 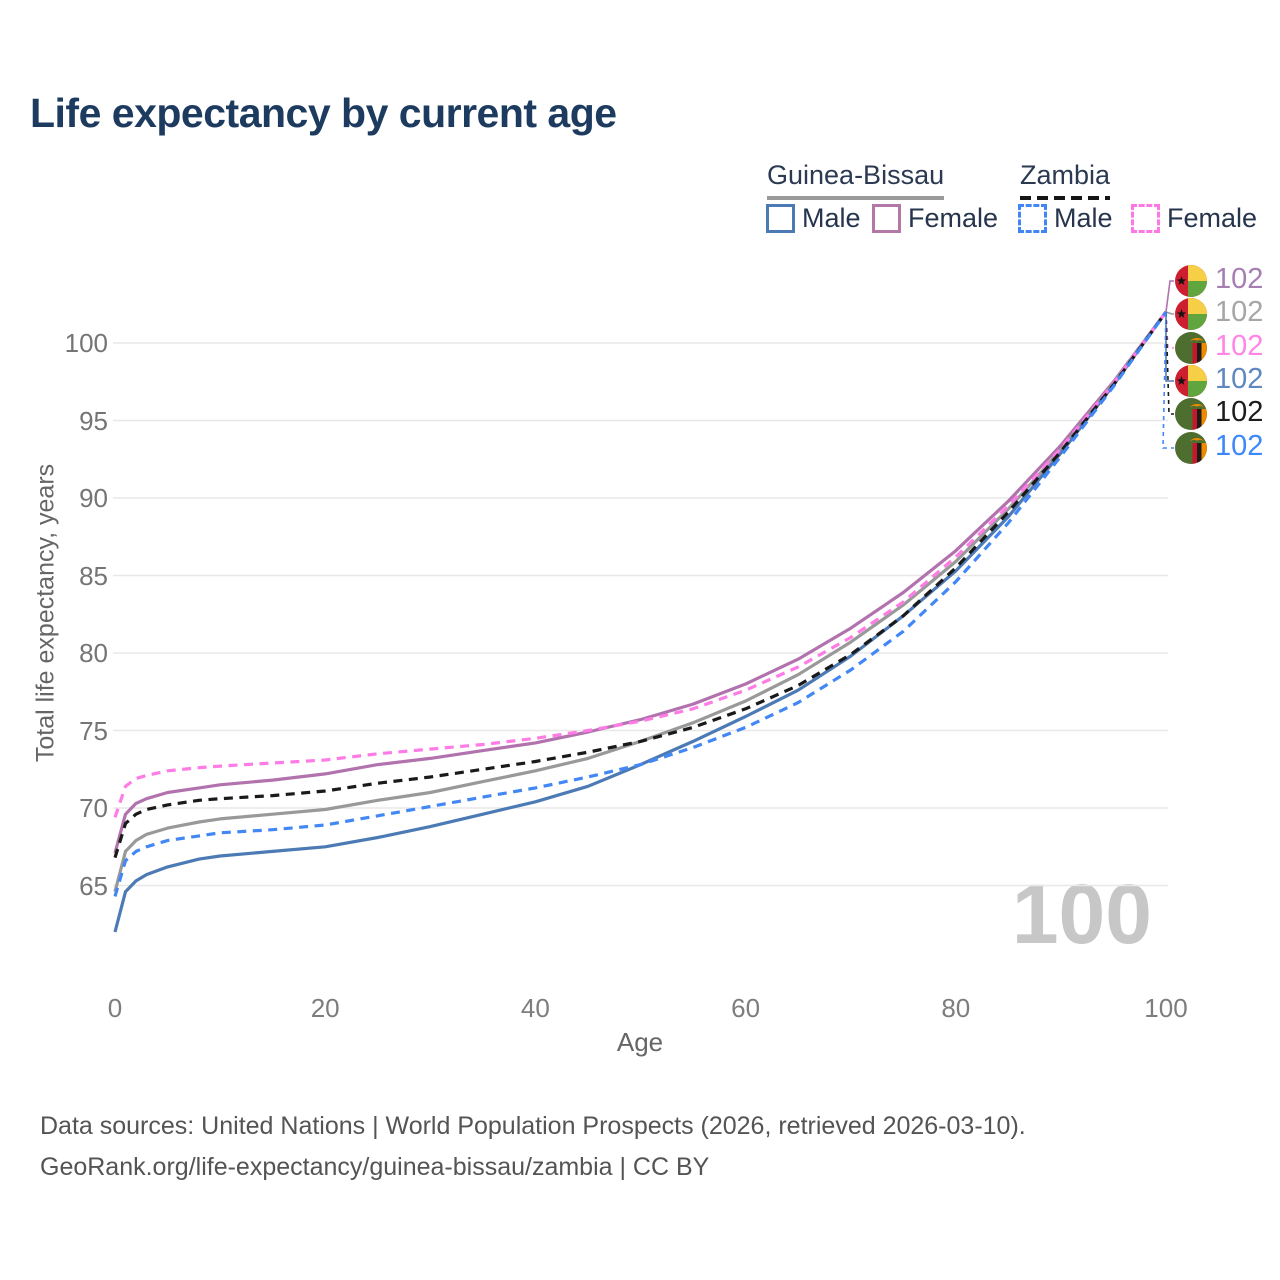 I want to click on male-dashed-swatch-icon, so click(x=1032, y=218).